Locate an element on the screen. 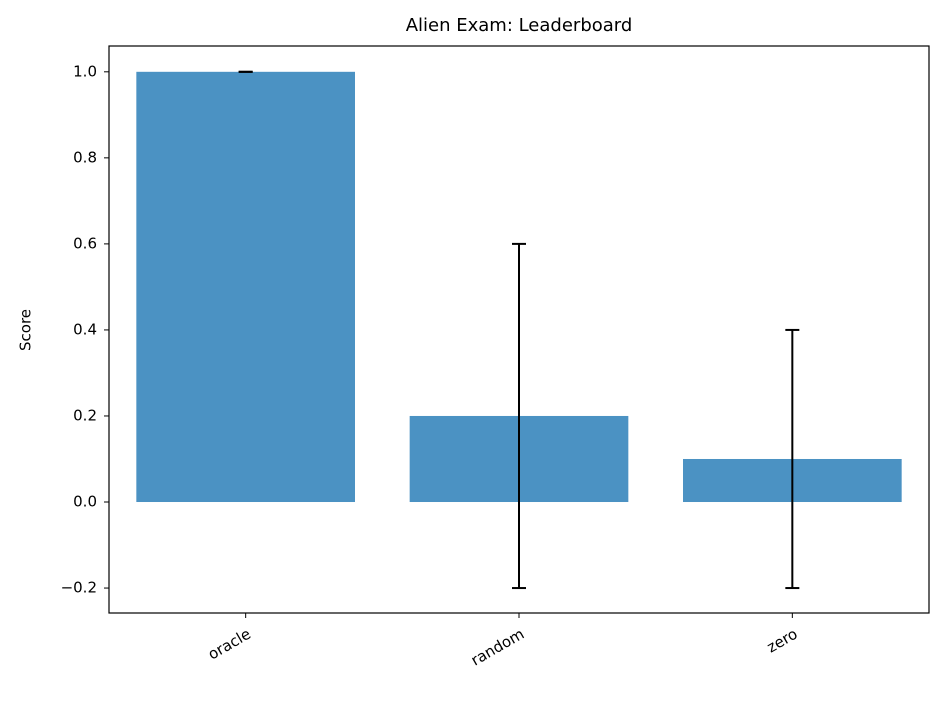  y-tick-label: −0.2 is located at coordinates (79, 588).